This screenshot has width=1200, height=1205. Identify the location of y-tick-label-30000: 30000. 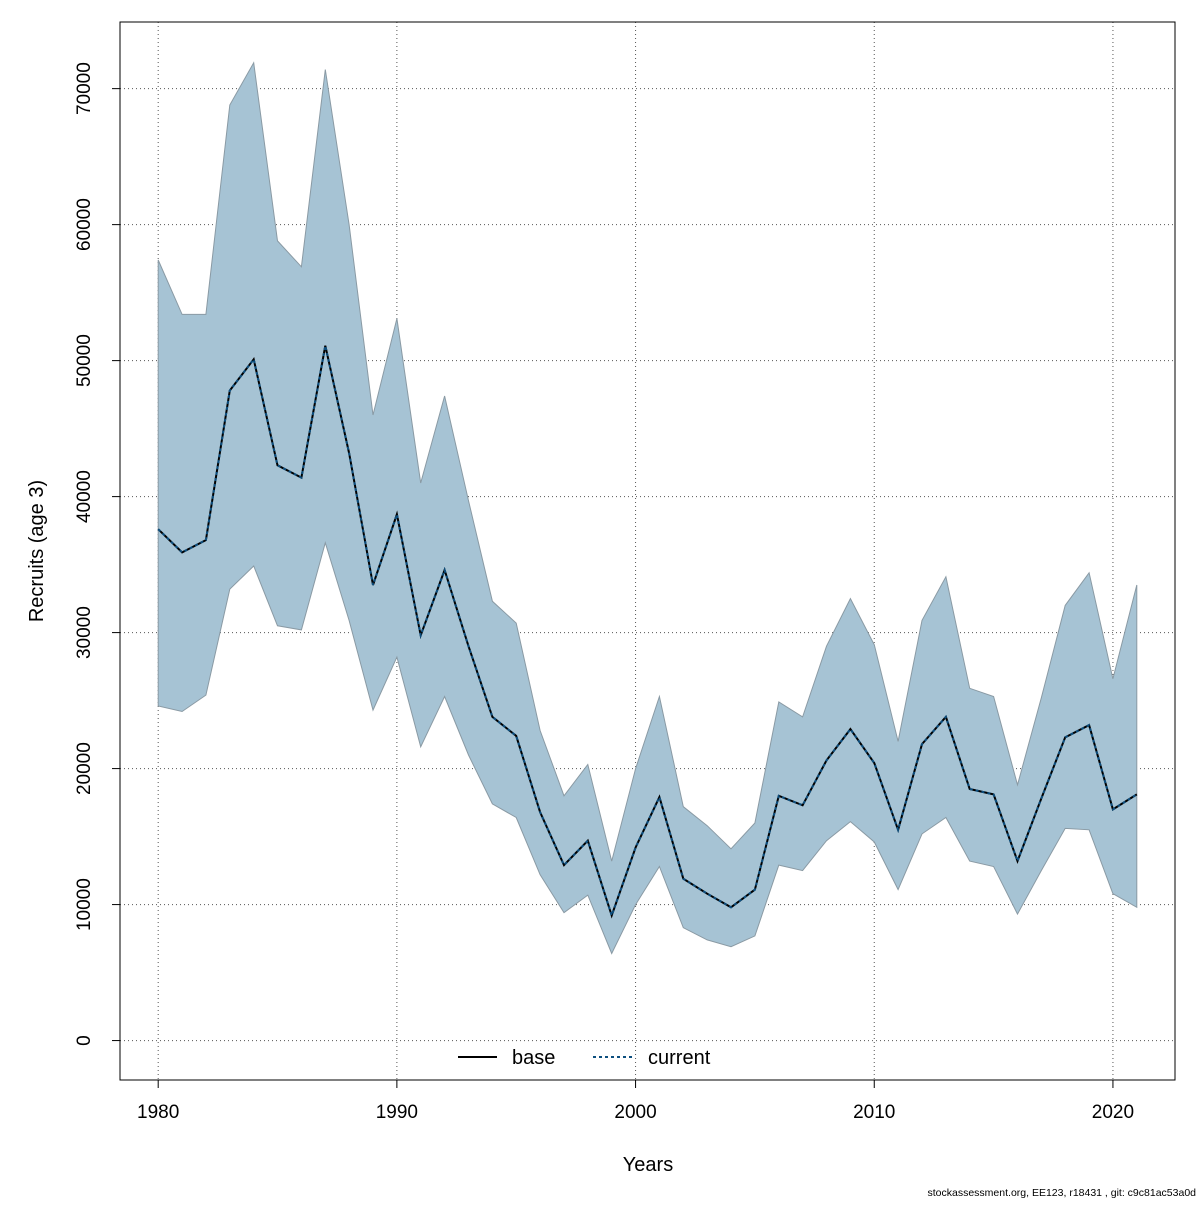
(84, 632).